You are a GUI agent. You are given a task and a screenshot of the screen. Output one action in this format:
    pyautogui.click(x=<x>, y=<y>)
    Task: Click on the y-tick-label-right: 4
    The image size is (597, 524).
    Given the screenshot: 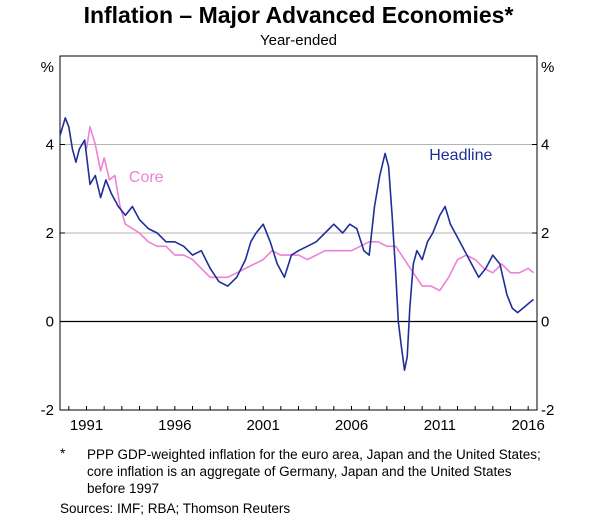 What is the action you would take?
    pyautogui.click(x=545, y=145)
    